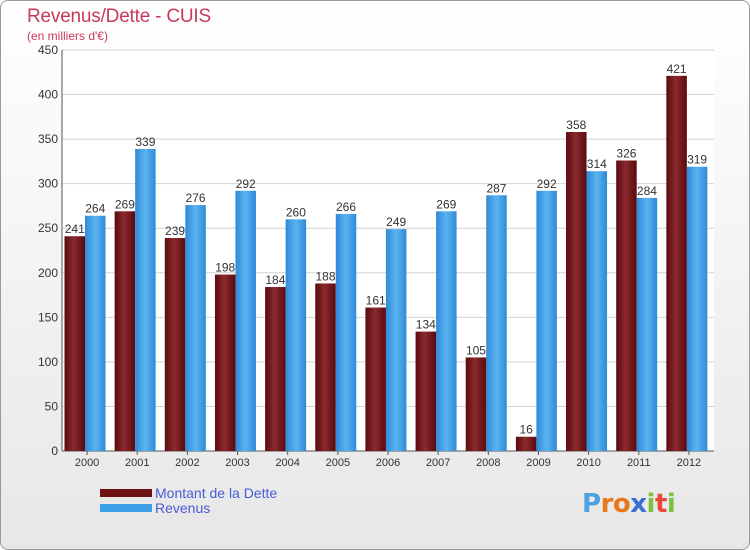 The height and width of the screenshot is (550, 750). I want to click on data-label-revenus: 339, so click(145, 142).